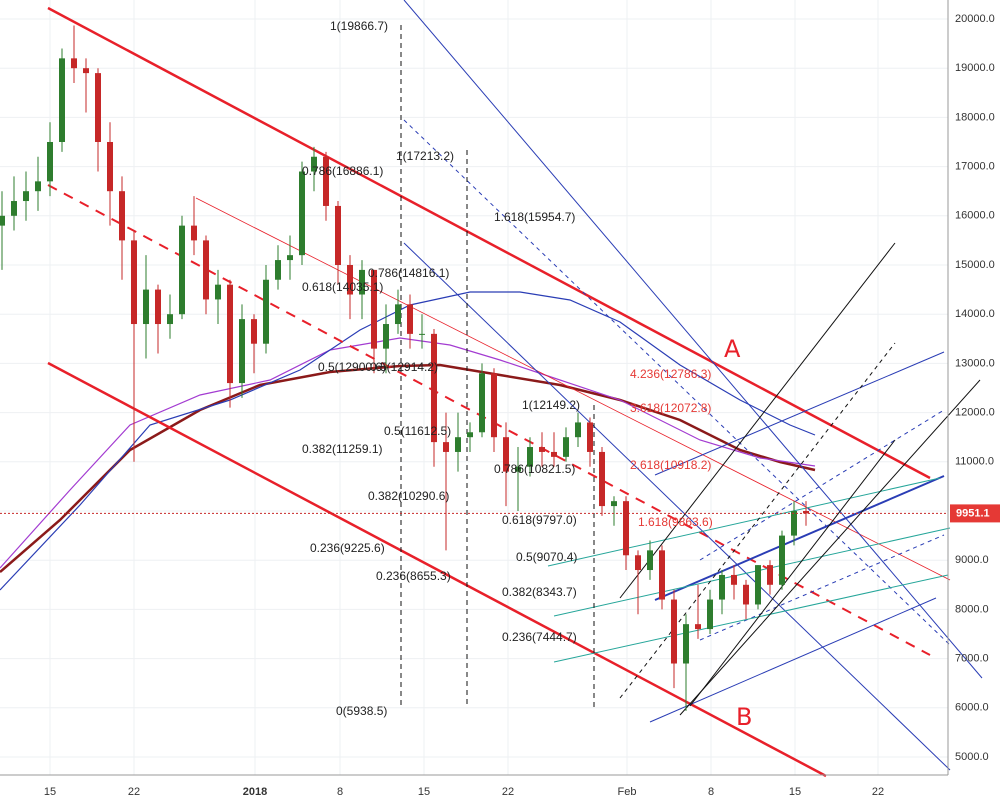 This screenshot has width=1002, height=805. Describe the element at coordinates (972, 609) in the screenshot. I see `y-tick-label: 8000.0` at that location.